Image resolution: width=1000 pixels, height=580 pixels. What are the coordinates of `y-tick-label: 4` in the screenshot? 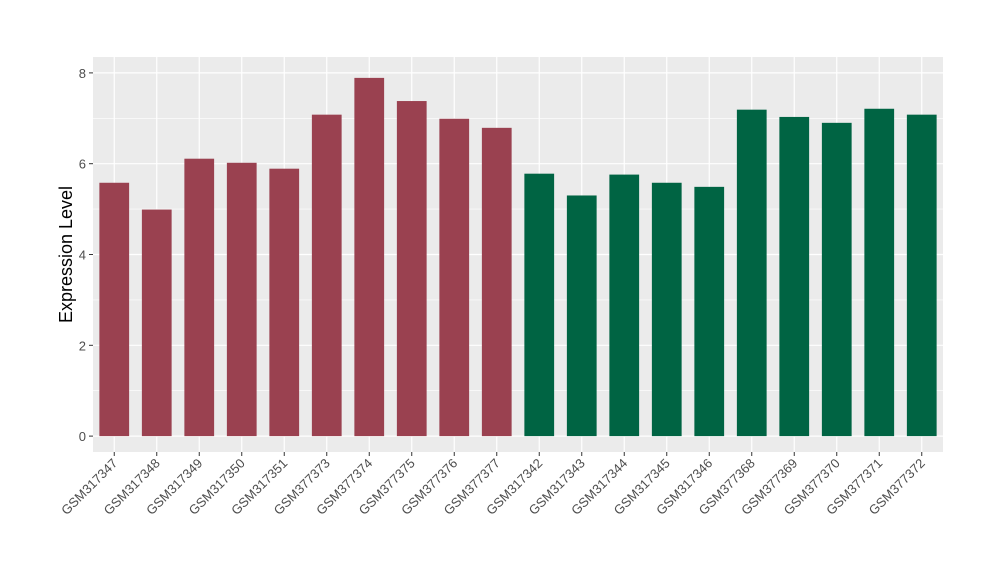 It's located at (82, 255).